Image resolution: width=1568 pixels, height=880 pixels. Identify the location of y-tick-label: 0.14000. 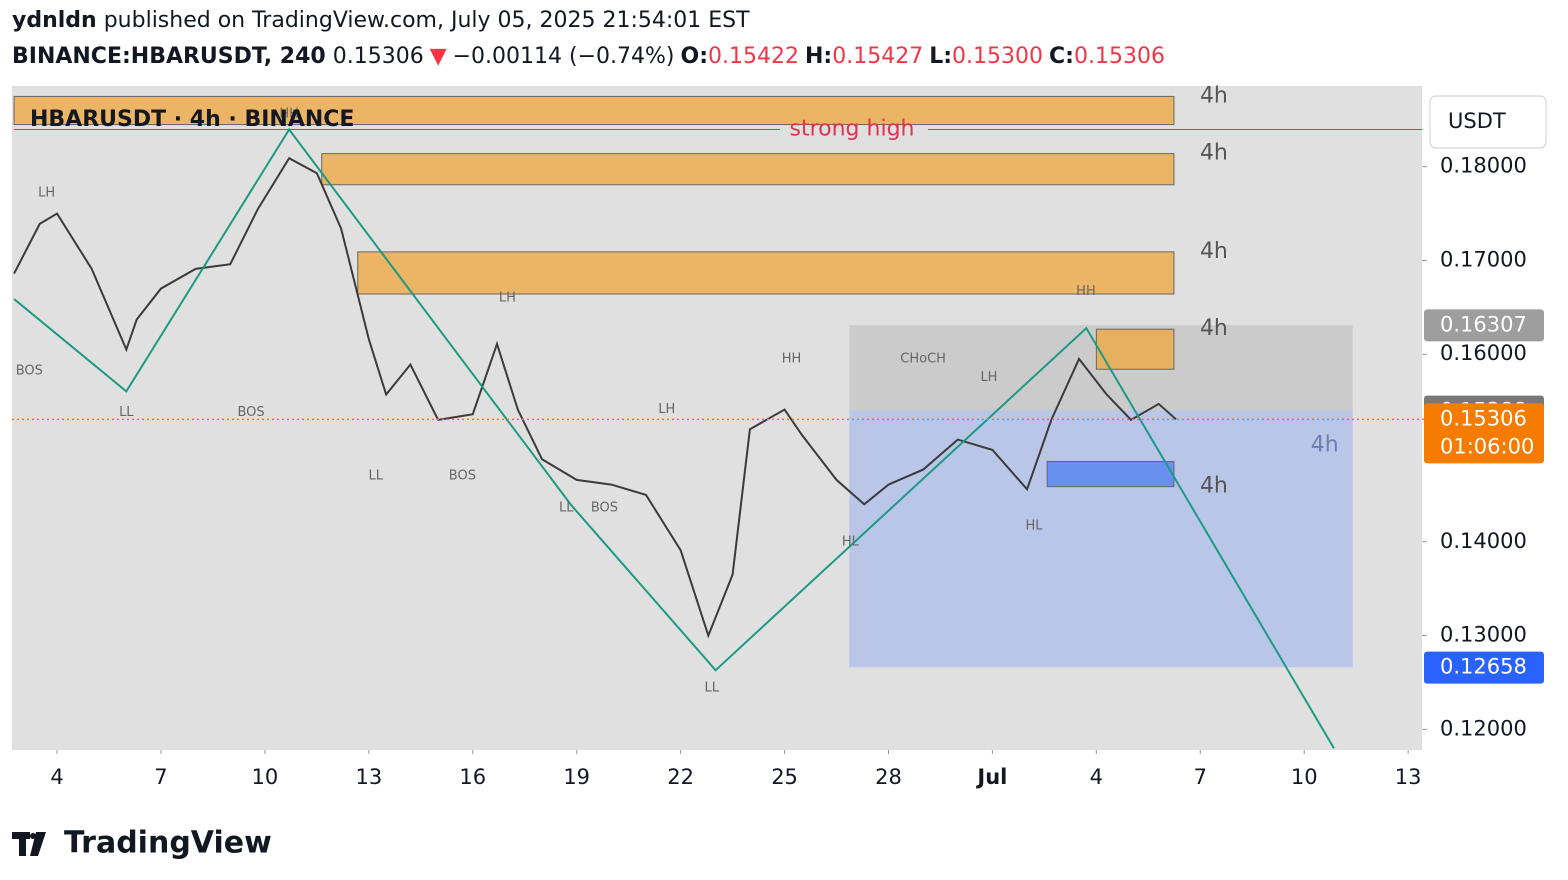
(1483, 541).